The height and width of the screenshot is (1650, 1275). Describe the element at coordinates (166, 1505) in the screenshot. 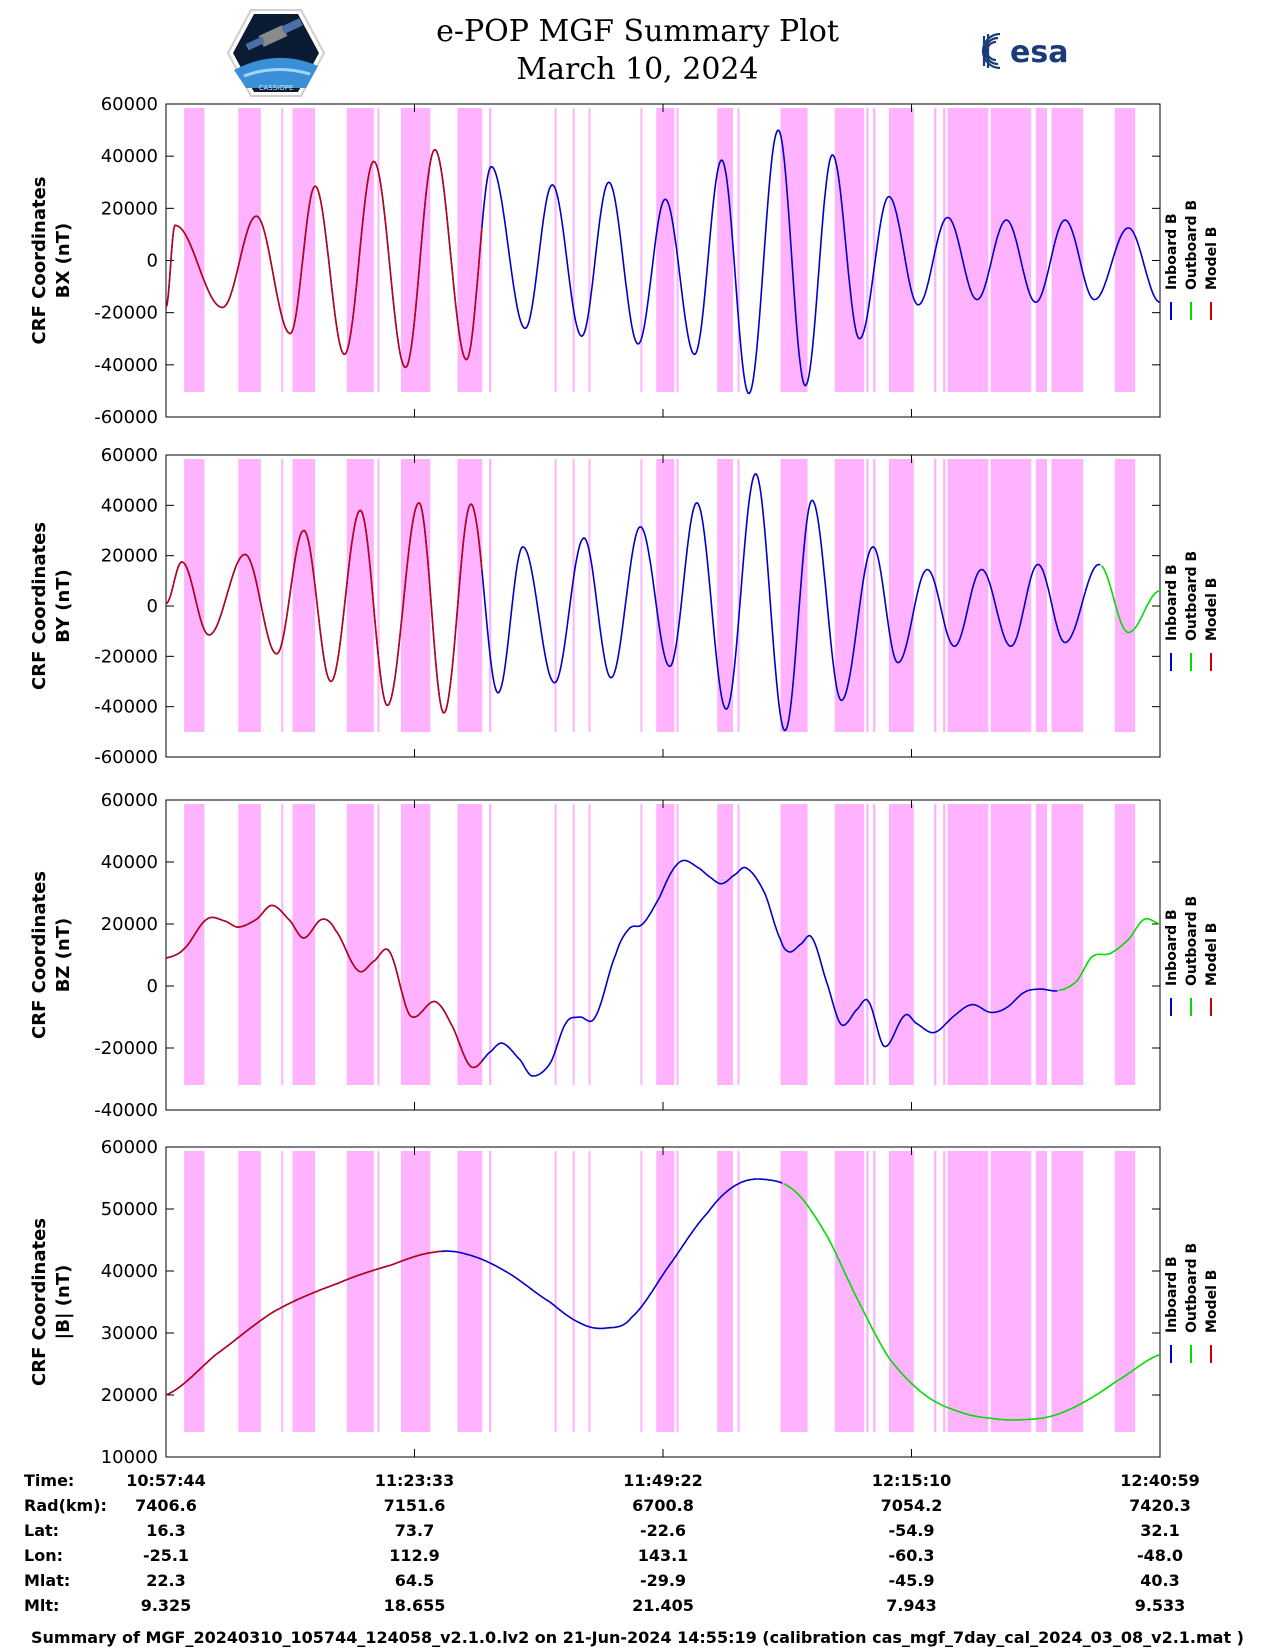

I see `ephemeris-value: 7406.6` at that location.